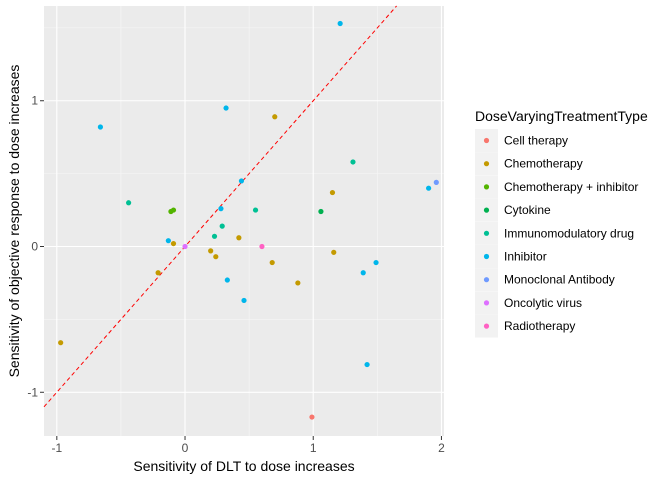  I want to click on legend-label: Chemotherapy + inhibitor, so click(571, 187).